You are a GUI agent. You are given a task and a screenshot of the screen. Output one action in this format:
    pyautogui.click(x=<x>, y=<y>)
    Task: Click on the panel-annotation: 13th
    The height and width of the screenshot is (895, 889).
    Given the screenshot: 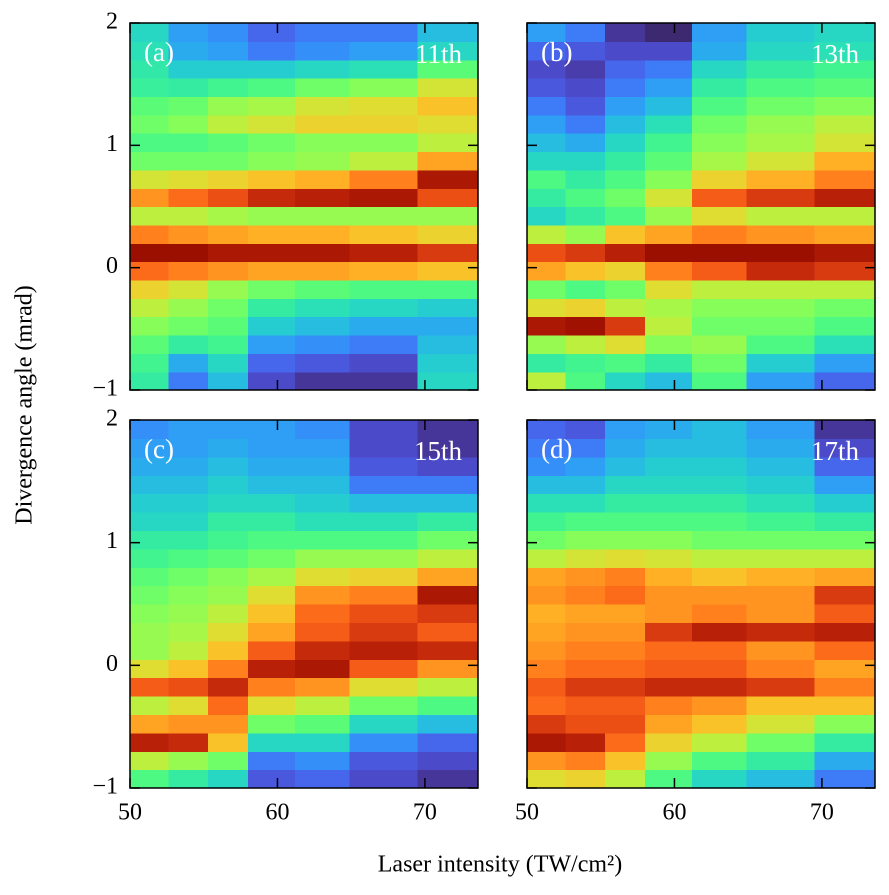 What is the action you would take?
    pyautogui.click(x=835, y=54)
    